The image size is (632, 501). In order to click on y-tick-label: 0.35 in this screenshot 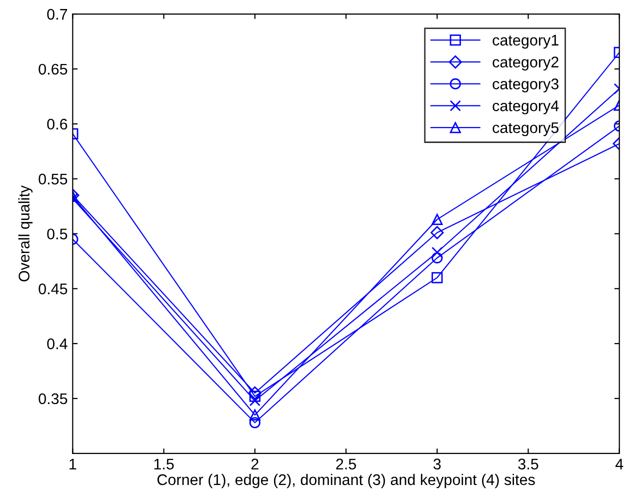, I will do `click(53, 398)`.